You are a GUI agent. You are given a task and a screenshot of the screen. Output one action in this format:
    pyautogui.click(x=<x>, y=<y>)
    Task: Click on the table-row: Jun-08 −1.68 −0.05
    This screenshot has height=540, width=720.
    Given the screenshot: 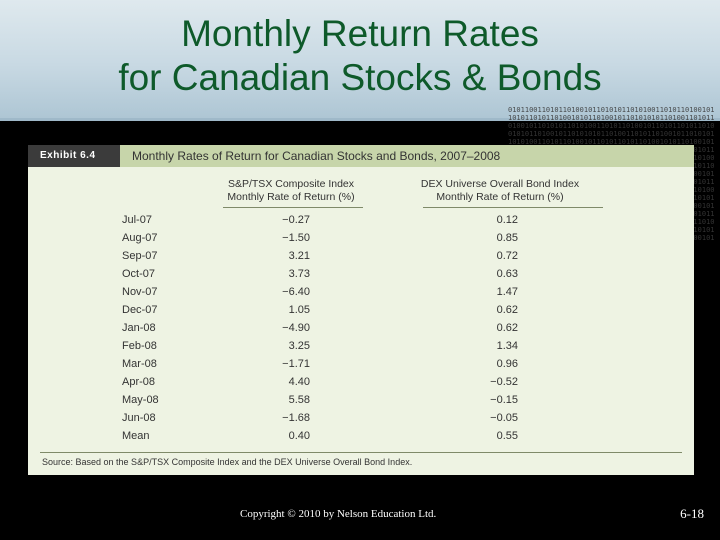 What is the action you would take?
    pyautogui.click(x=361, y=418)
    